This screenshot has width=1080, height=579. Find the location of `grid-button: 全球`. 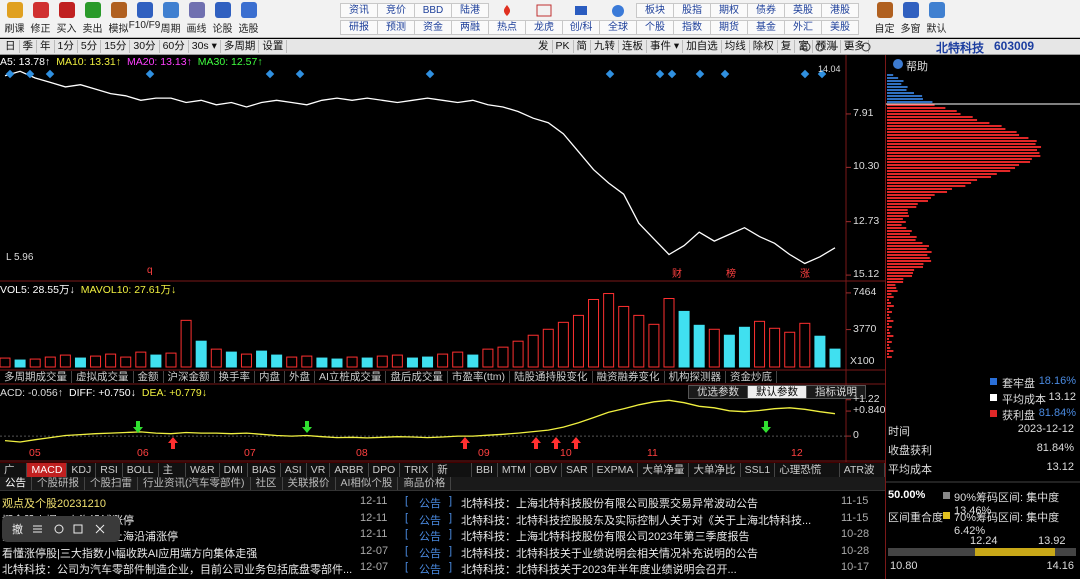

grid-button: 全球 is located at coordinates (618, 27).